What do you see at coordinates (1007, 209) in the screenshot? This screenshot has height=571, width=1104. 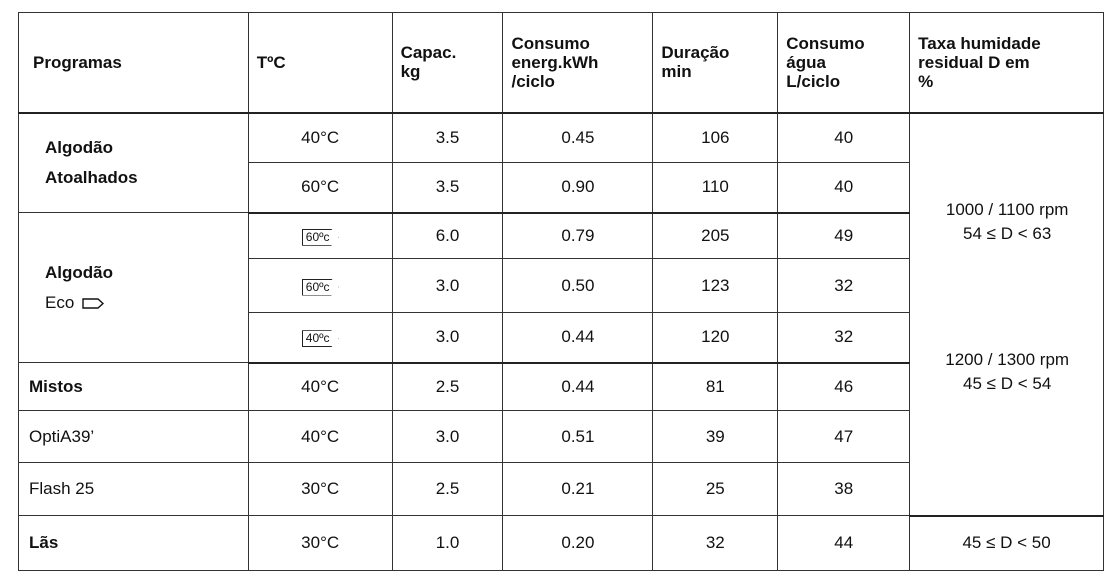 I see `humidity-rpm: 1000 / 1100 rpm` at bounding box center [1007, 209].